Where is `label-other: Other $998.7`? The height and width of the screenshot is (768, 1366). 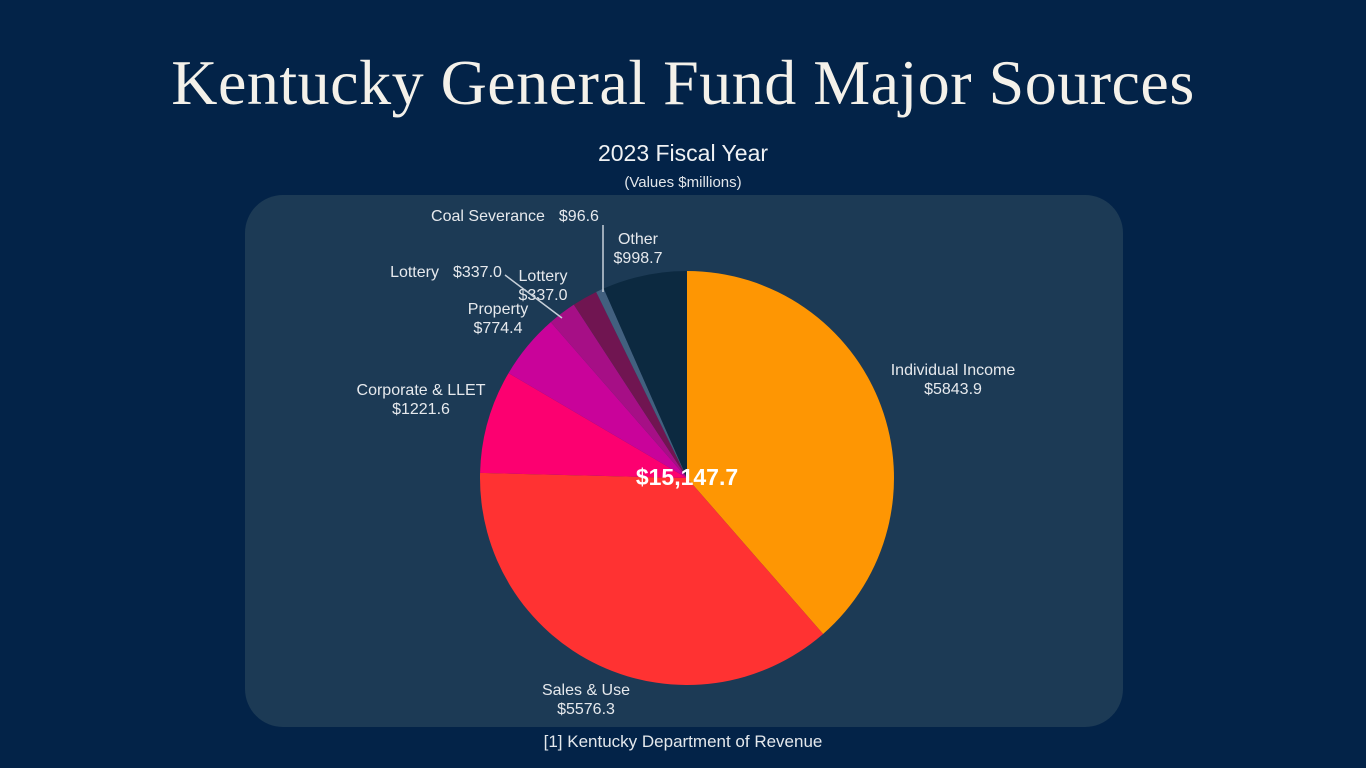 label-other: Other $998.7 is located at coordinates (638, 249).